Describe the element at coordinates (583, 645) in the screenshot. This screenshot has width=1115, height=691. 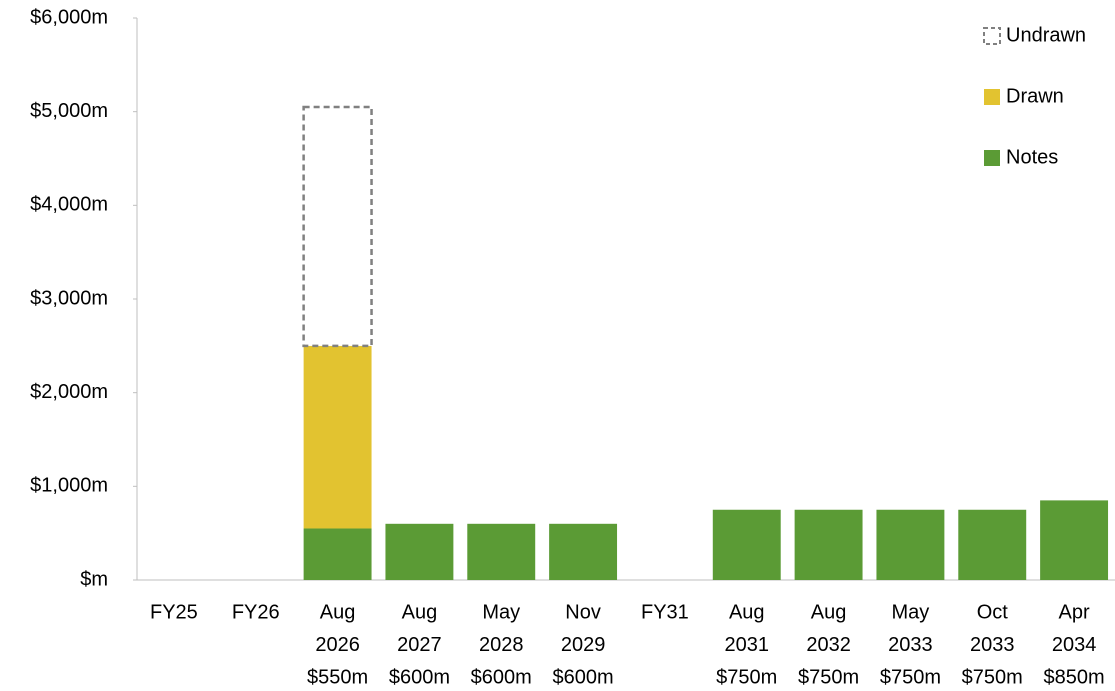
I see `x-tick-label: 2029` at that location.